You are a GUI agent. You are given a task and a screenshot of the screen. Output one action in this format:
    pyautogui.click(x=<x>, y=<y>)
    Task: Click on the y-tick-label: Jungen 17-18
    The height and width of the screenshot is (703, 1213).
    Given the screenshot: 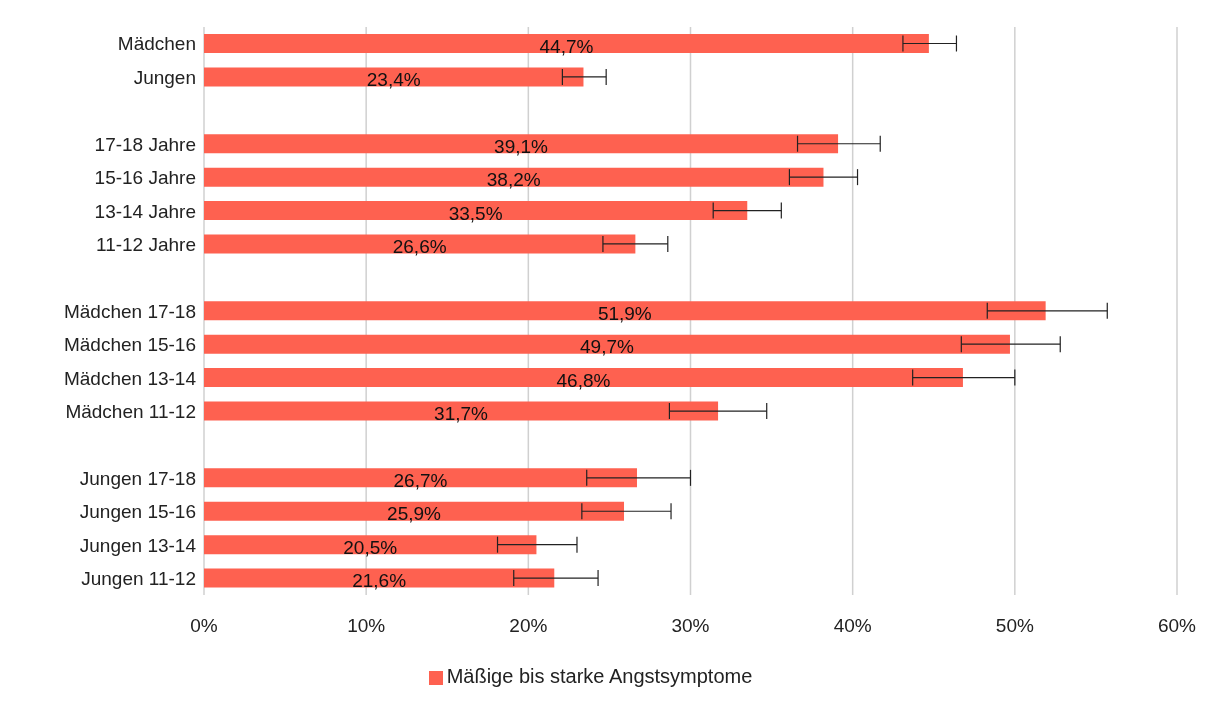 What is the action you would take?
    pyautogui.click(x=137, y=478)
    